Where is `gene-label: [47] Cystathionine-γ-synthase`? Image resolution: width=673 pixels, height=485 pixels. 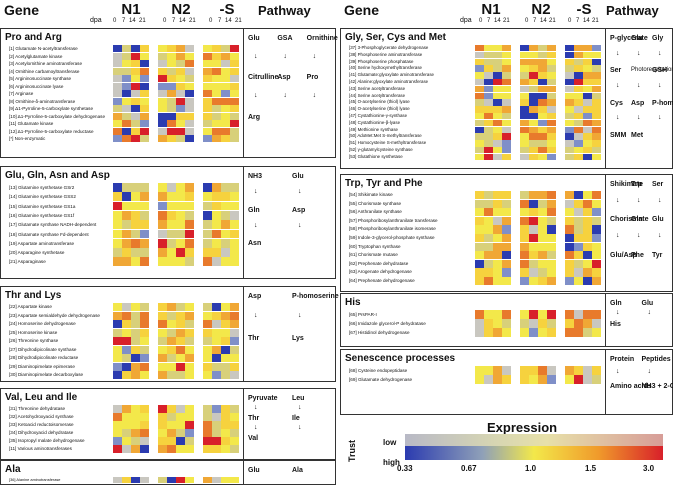 gene-label: [47] Cystathionine-γ-synthase is located at coordinates (378, 115).